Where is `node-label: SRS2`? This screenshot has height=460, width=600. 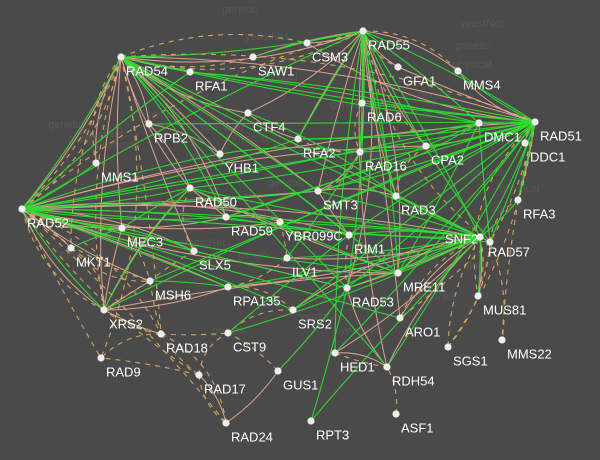
node-label: SRS2 is located at coordinates (315, 323).